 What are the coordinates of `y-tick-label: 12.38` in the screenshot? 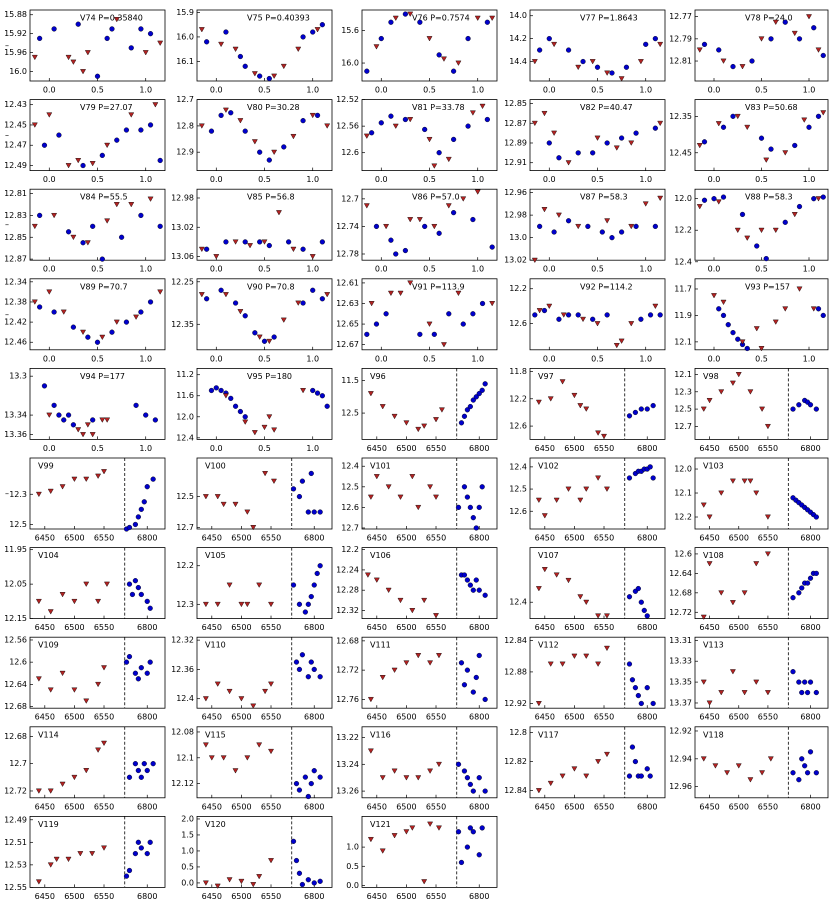 It's located at (15, 301).